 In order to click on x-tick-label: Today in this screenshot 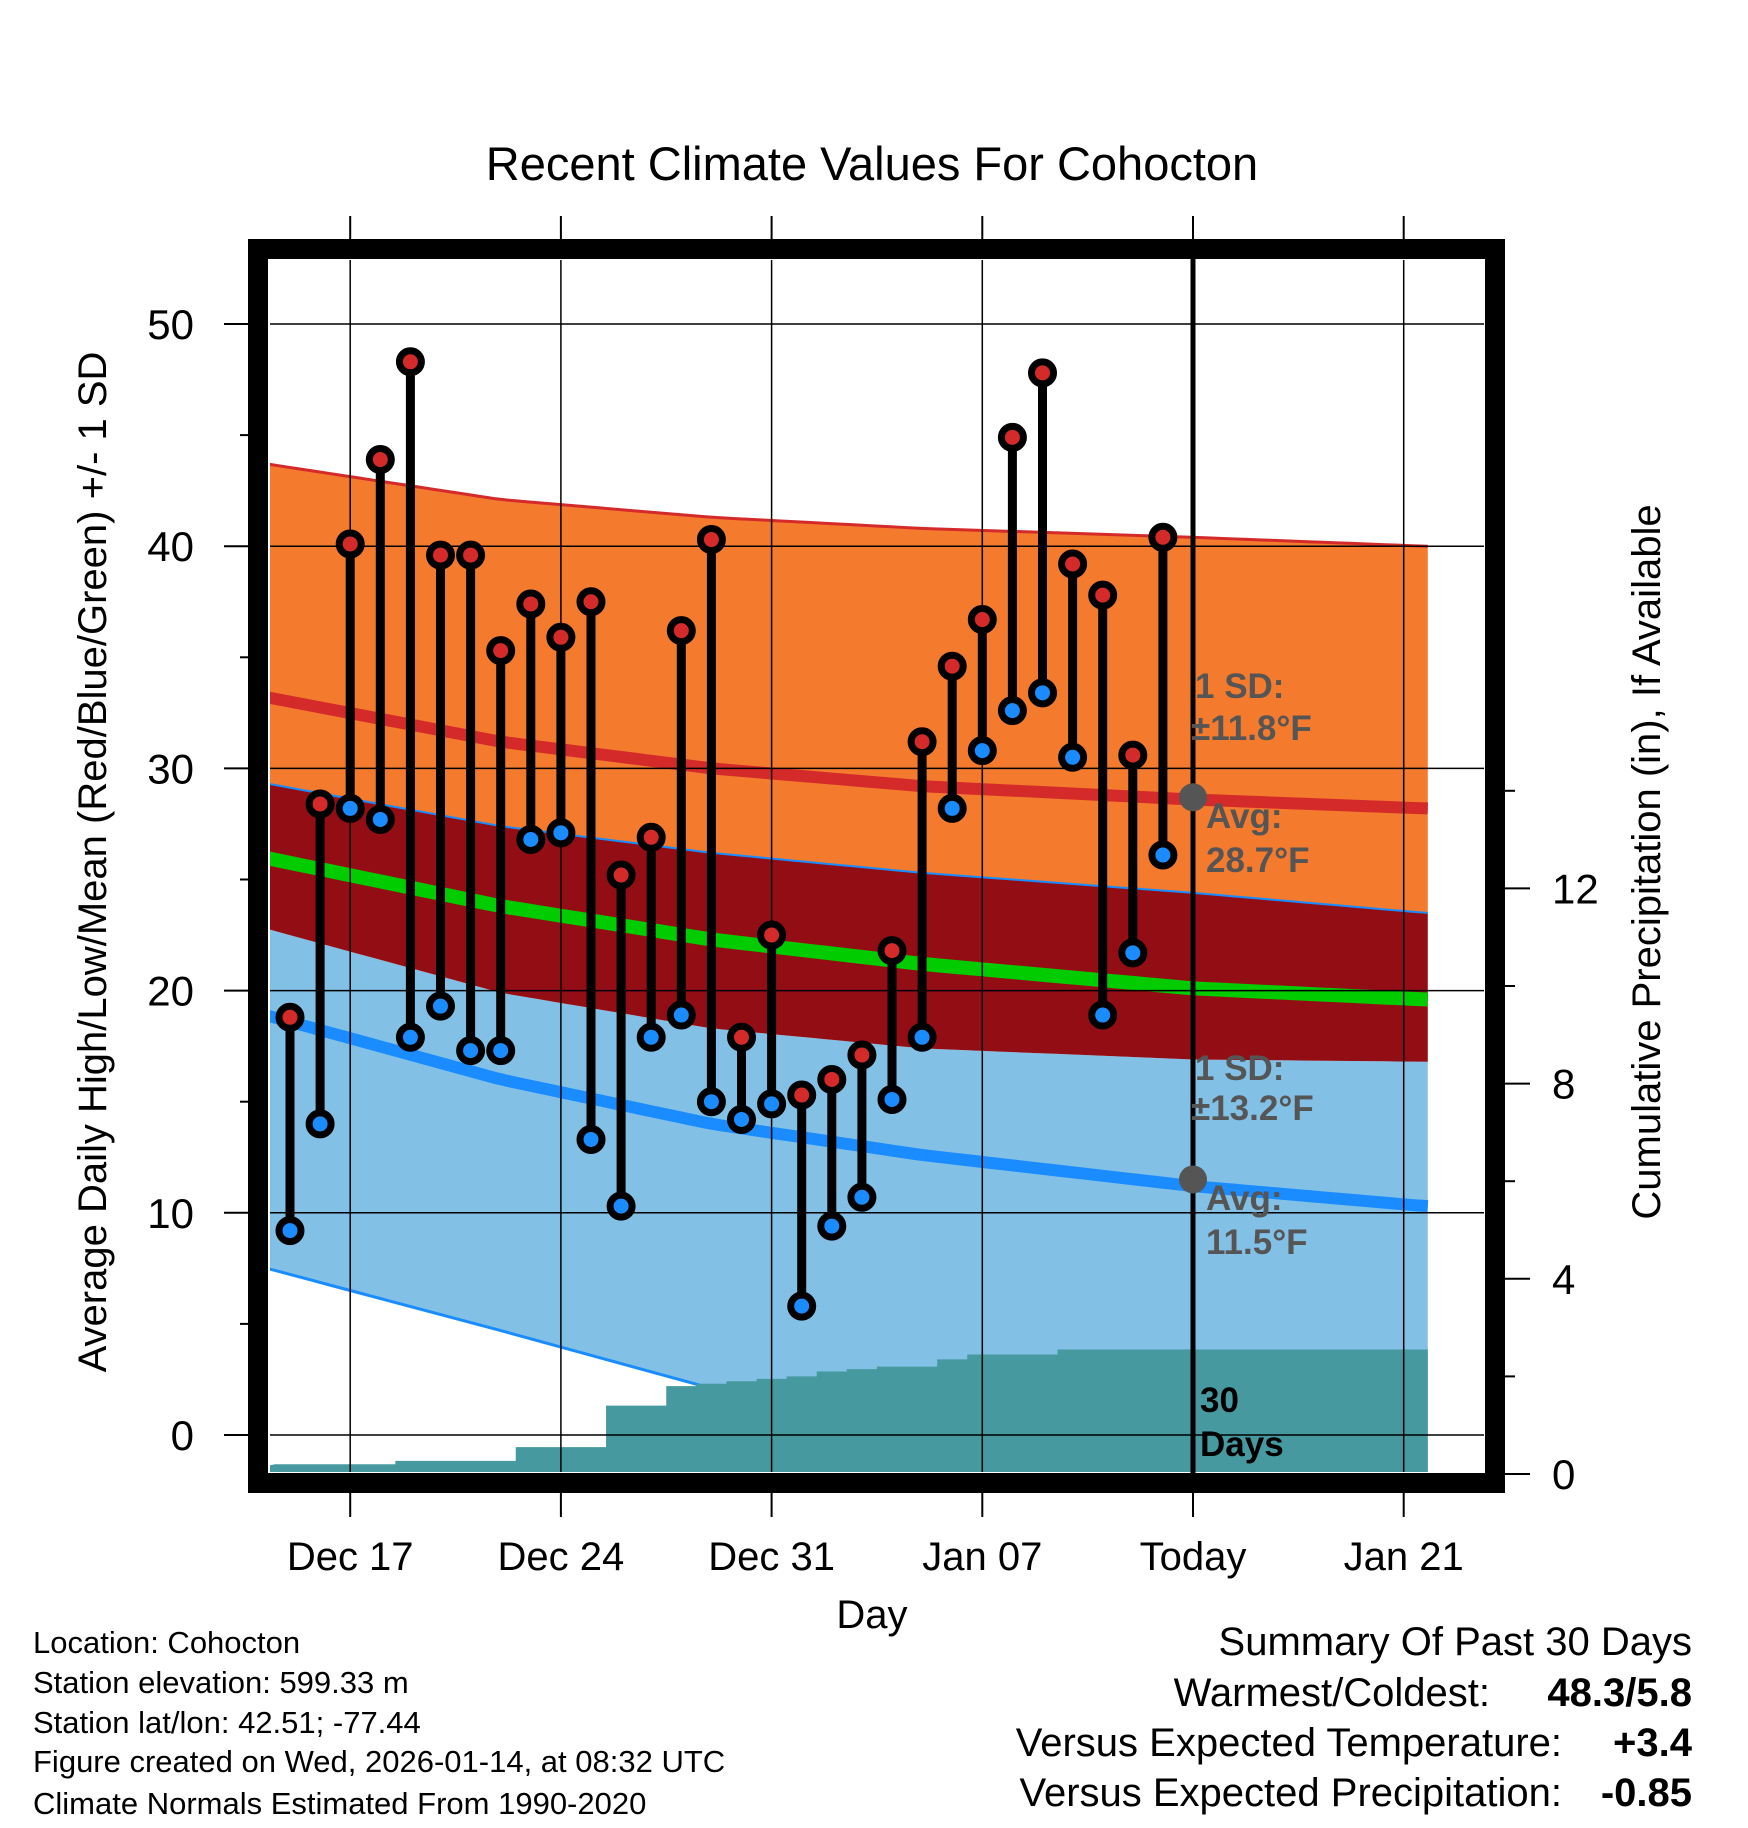, I will do `click(1193, 1557)`.